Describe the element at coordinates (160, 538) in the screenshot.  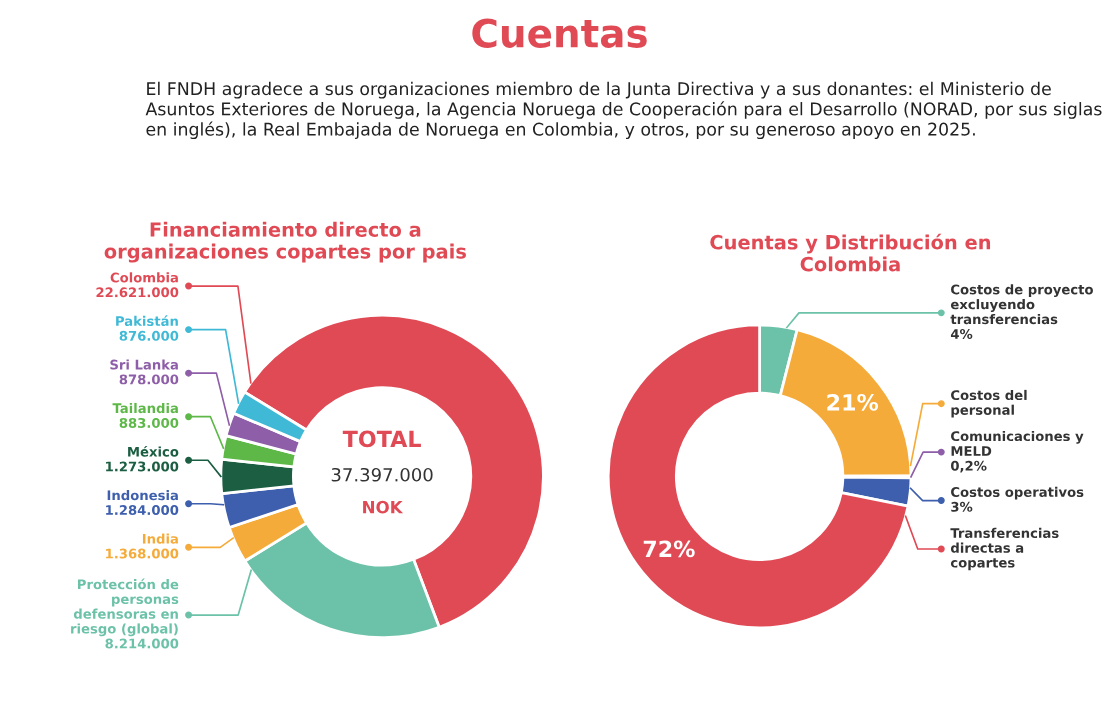
I see `legend-label: India` at that location.